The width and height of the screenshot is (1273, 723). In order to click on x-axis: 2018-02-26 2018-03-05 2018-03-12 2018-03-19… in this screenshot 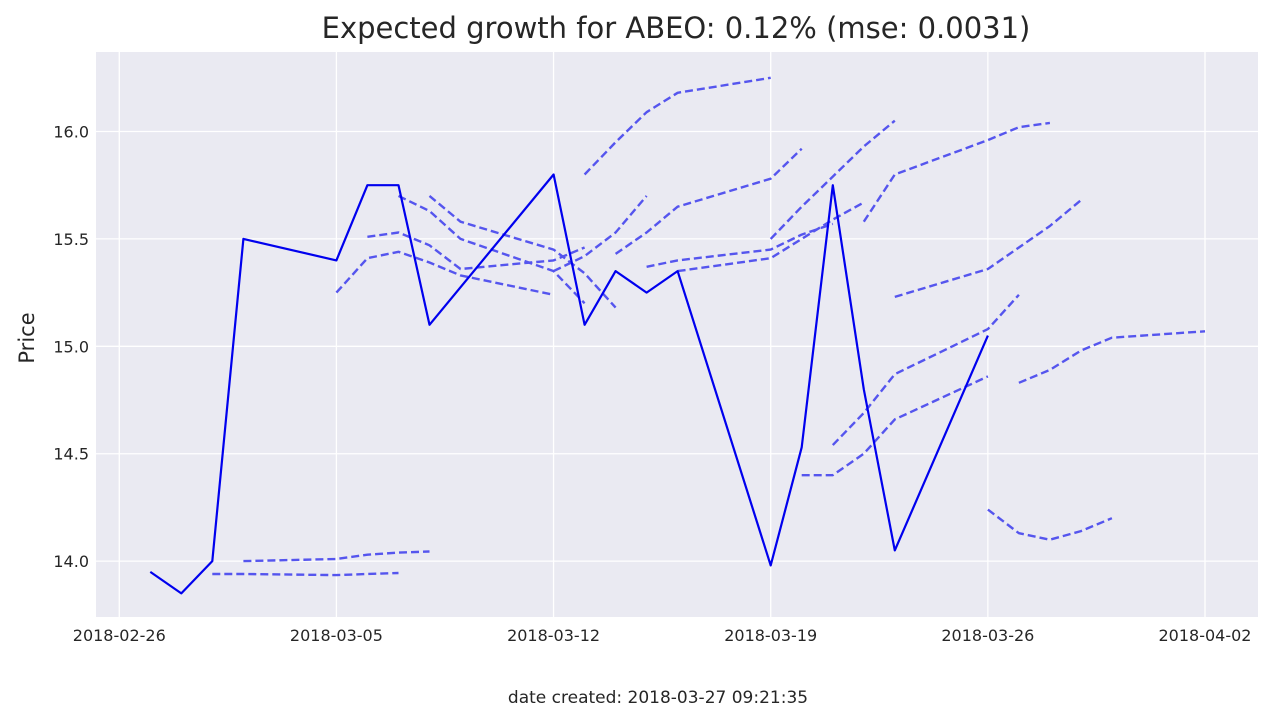, I will do `click(662, 635)`.